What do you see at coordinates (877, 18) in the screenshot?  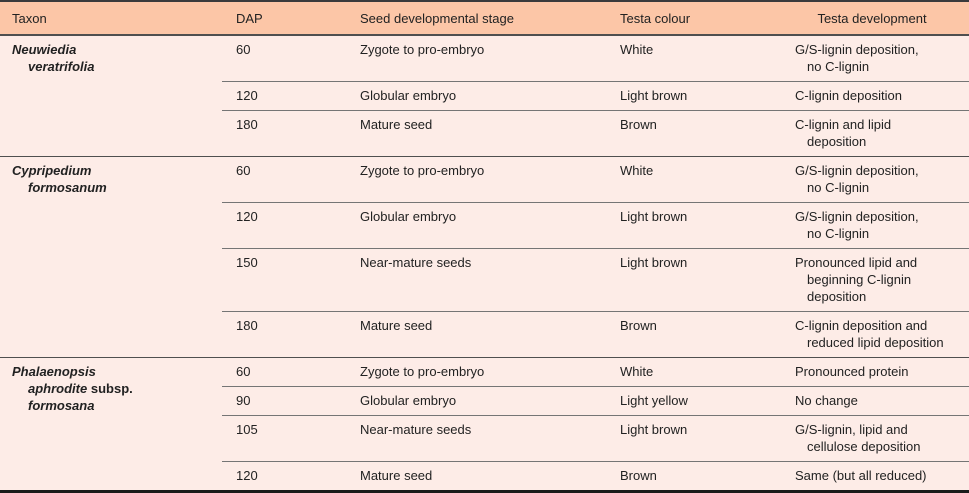 I see `col-header-testa-development: Testa development` at bounding box center [877, 18].